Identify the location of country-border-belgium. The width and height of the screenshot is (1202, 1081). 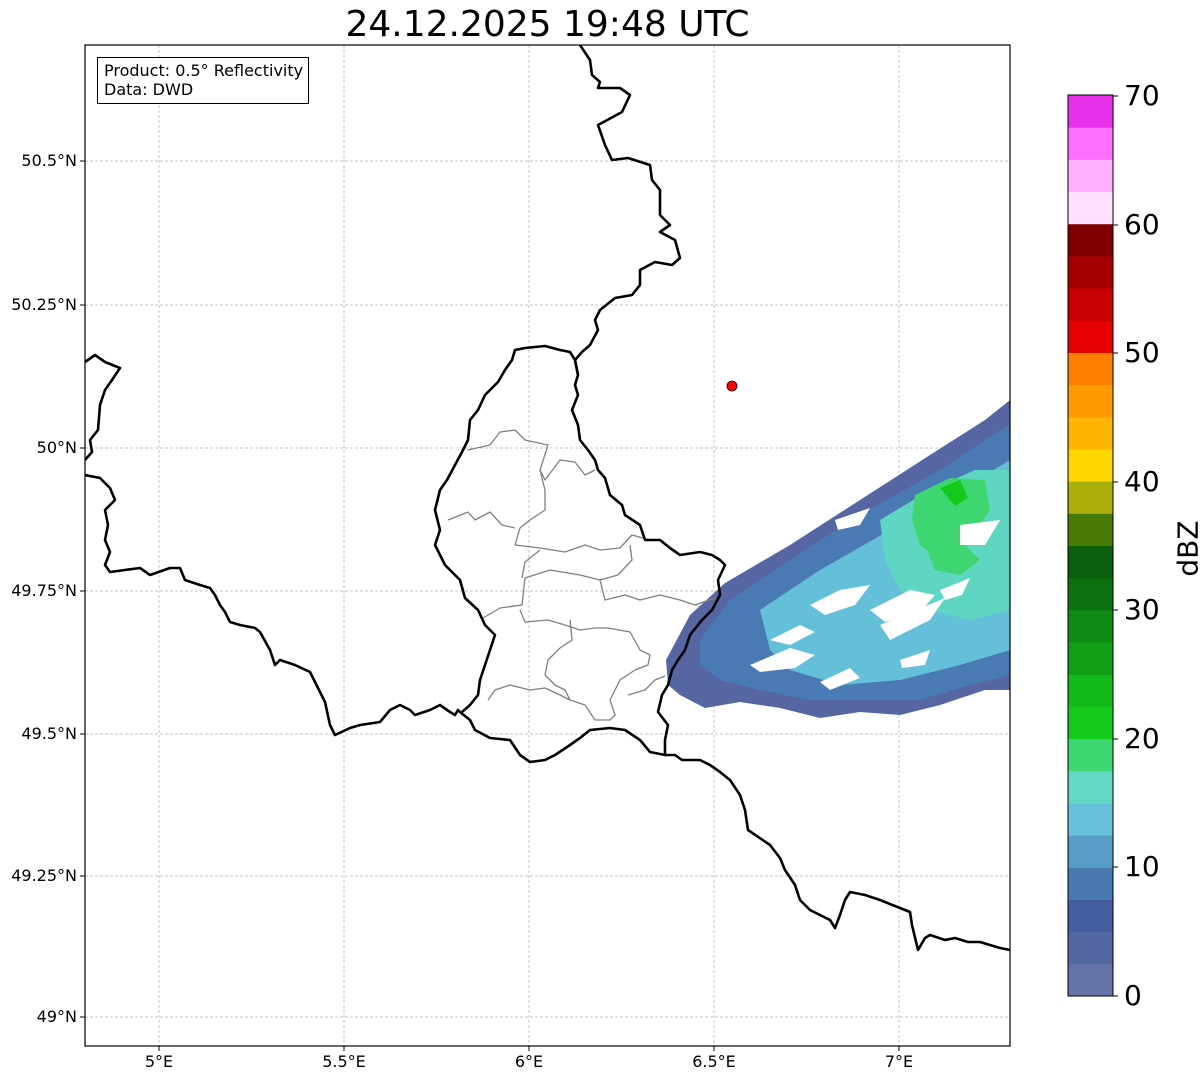
(375, 618).